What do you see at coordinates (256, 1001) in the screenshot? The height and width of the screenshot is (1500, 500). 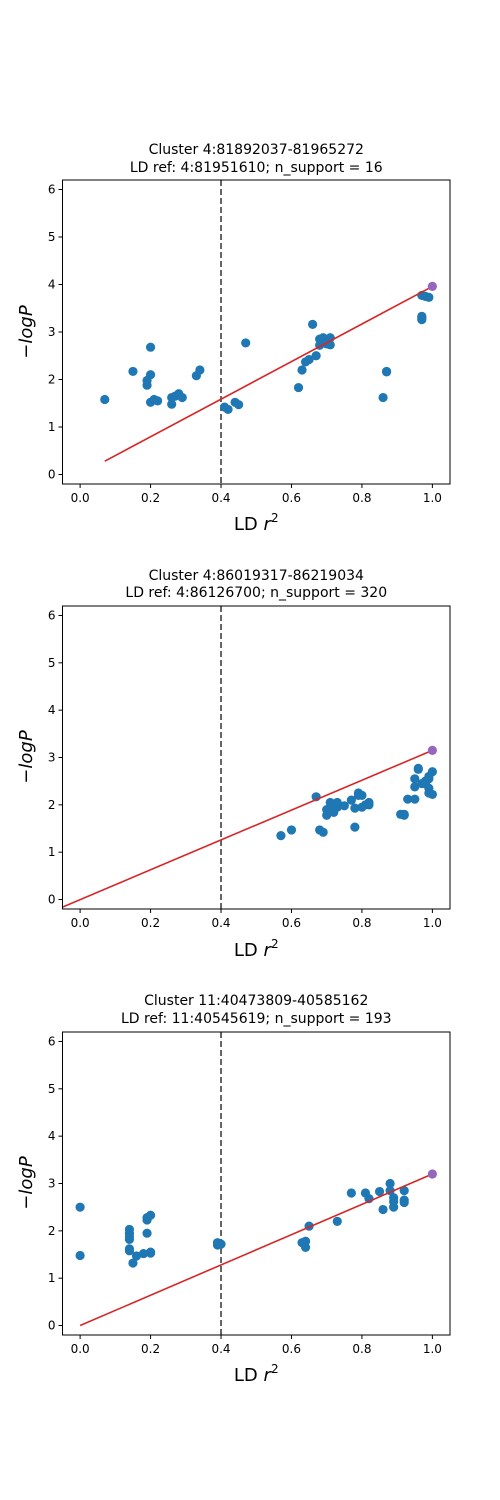 I see `chart-title: Cluster 11:40473809-40585162` at bounding box center [256, 1001].